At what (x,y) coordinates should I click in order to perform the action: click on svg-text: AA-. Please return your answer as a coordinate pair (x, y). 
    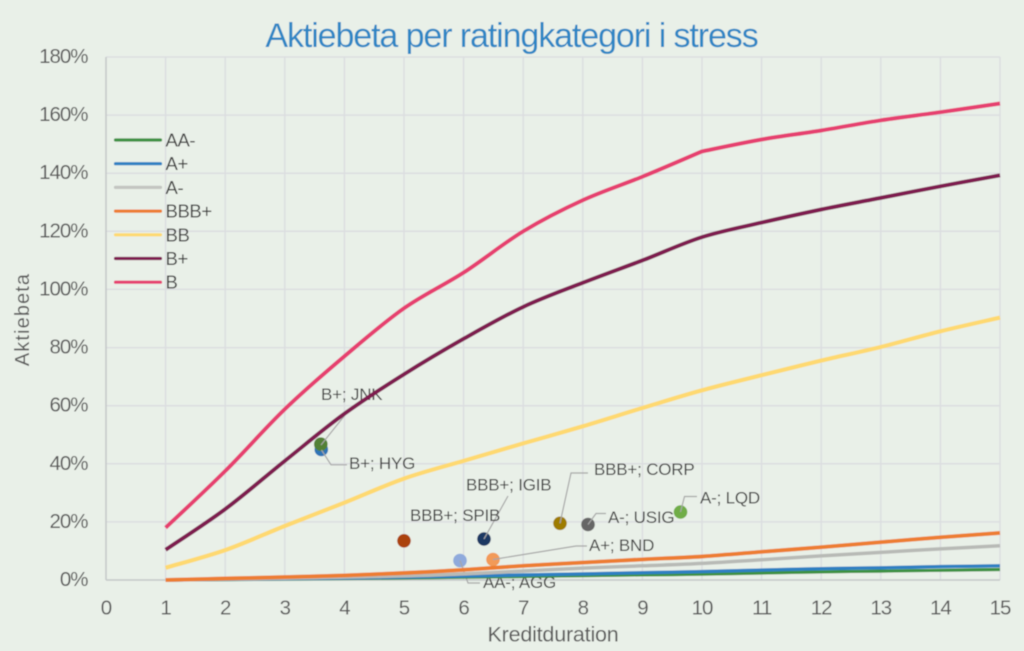
    Looking at the image, I should click on (181, 140).